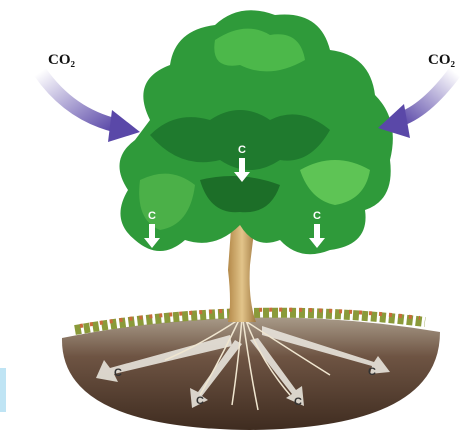 Image resolution: width=471 pixels, height=432 pixels. I want to click on roots, so click(247, 364).